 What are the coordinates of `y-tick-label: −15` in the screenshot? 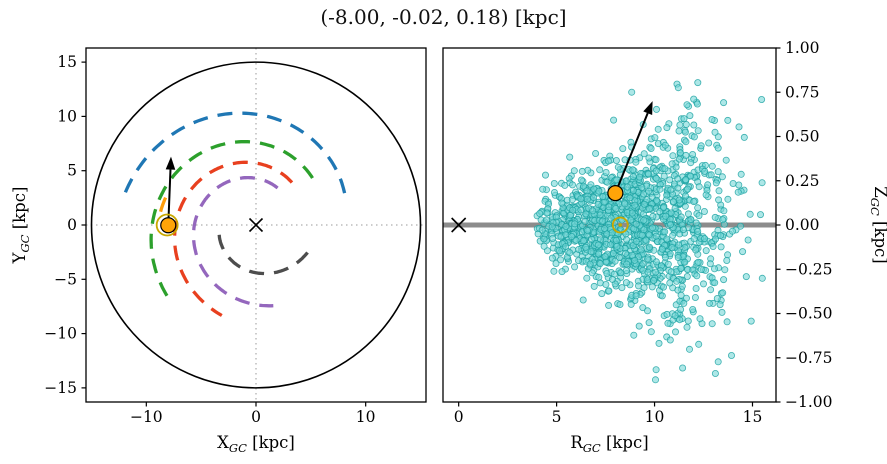 It's located at (60, 388).